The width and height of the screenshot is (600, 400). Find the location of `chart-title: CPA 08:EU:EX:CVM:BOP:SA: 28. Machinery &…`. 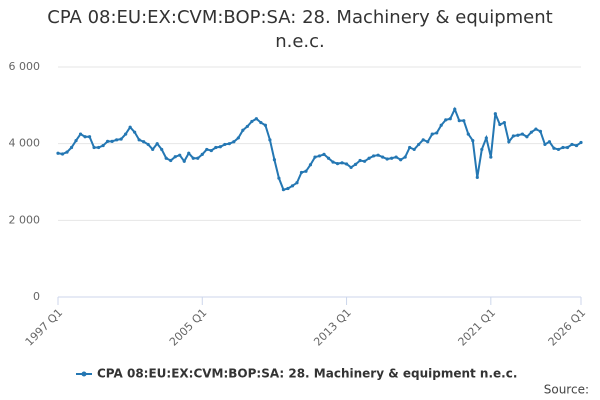

chart-title: CPA 08:EU:EX:CVM:BOP:SA: 28. Machinery &… is located at coordinates (300, 29).